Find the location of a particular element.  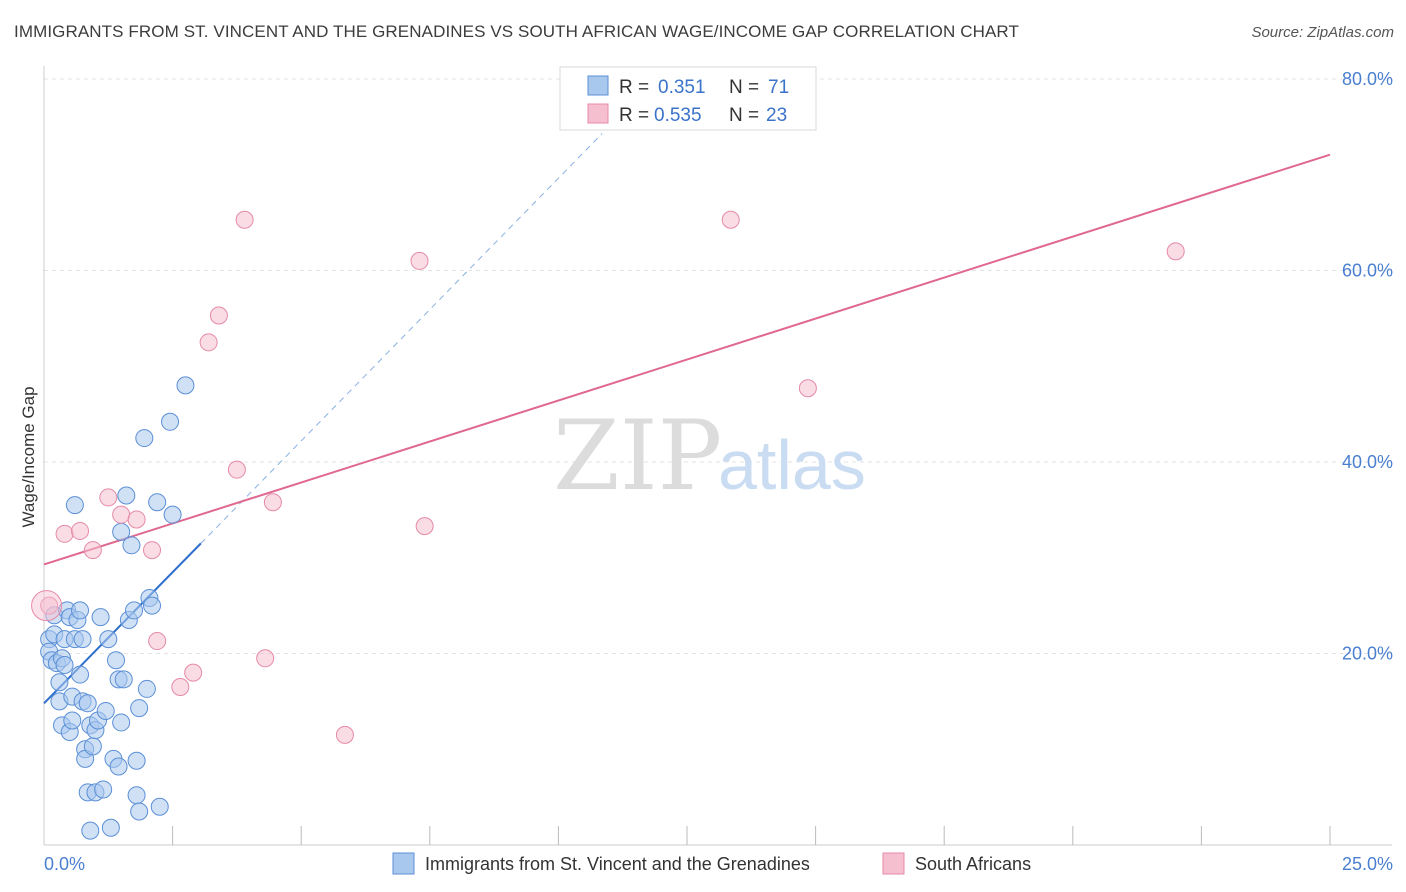

pink-point-large is located at coordinates (47, 606).